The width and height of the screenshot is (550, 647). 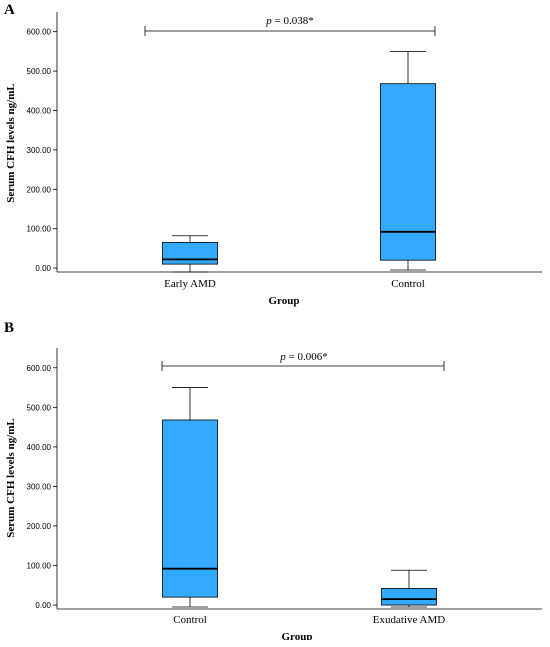 What do you see at coordinates (9, 328) in the screenshot?
I see `panel-letter-b: B` at bounding box center [9, 328].